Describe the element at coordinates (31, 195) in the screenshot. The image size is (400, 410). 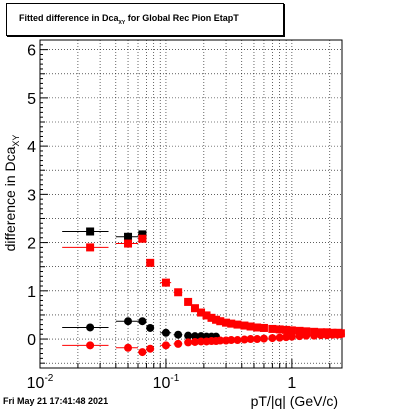
I see `y-tick-label: 3` at that location.